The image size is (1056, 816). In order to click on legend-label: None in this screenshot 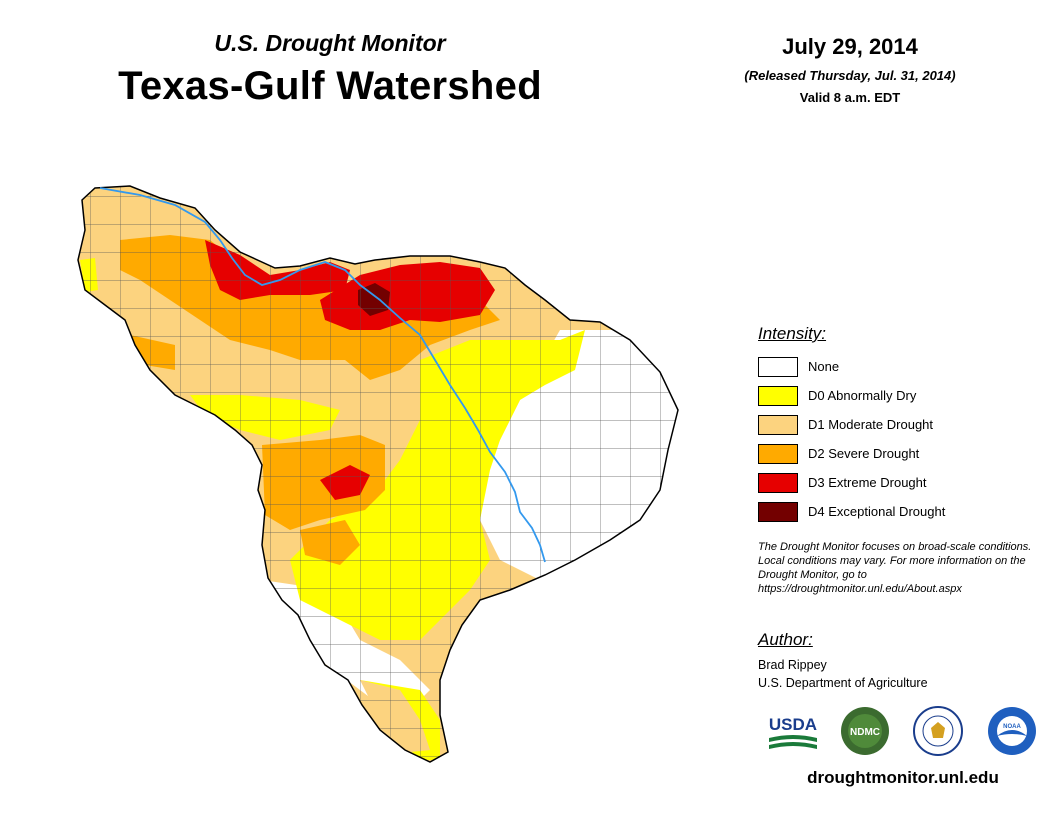, I will do `click(824, 366)`.